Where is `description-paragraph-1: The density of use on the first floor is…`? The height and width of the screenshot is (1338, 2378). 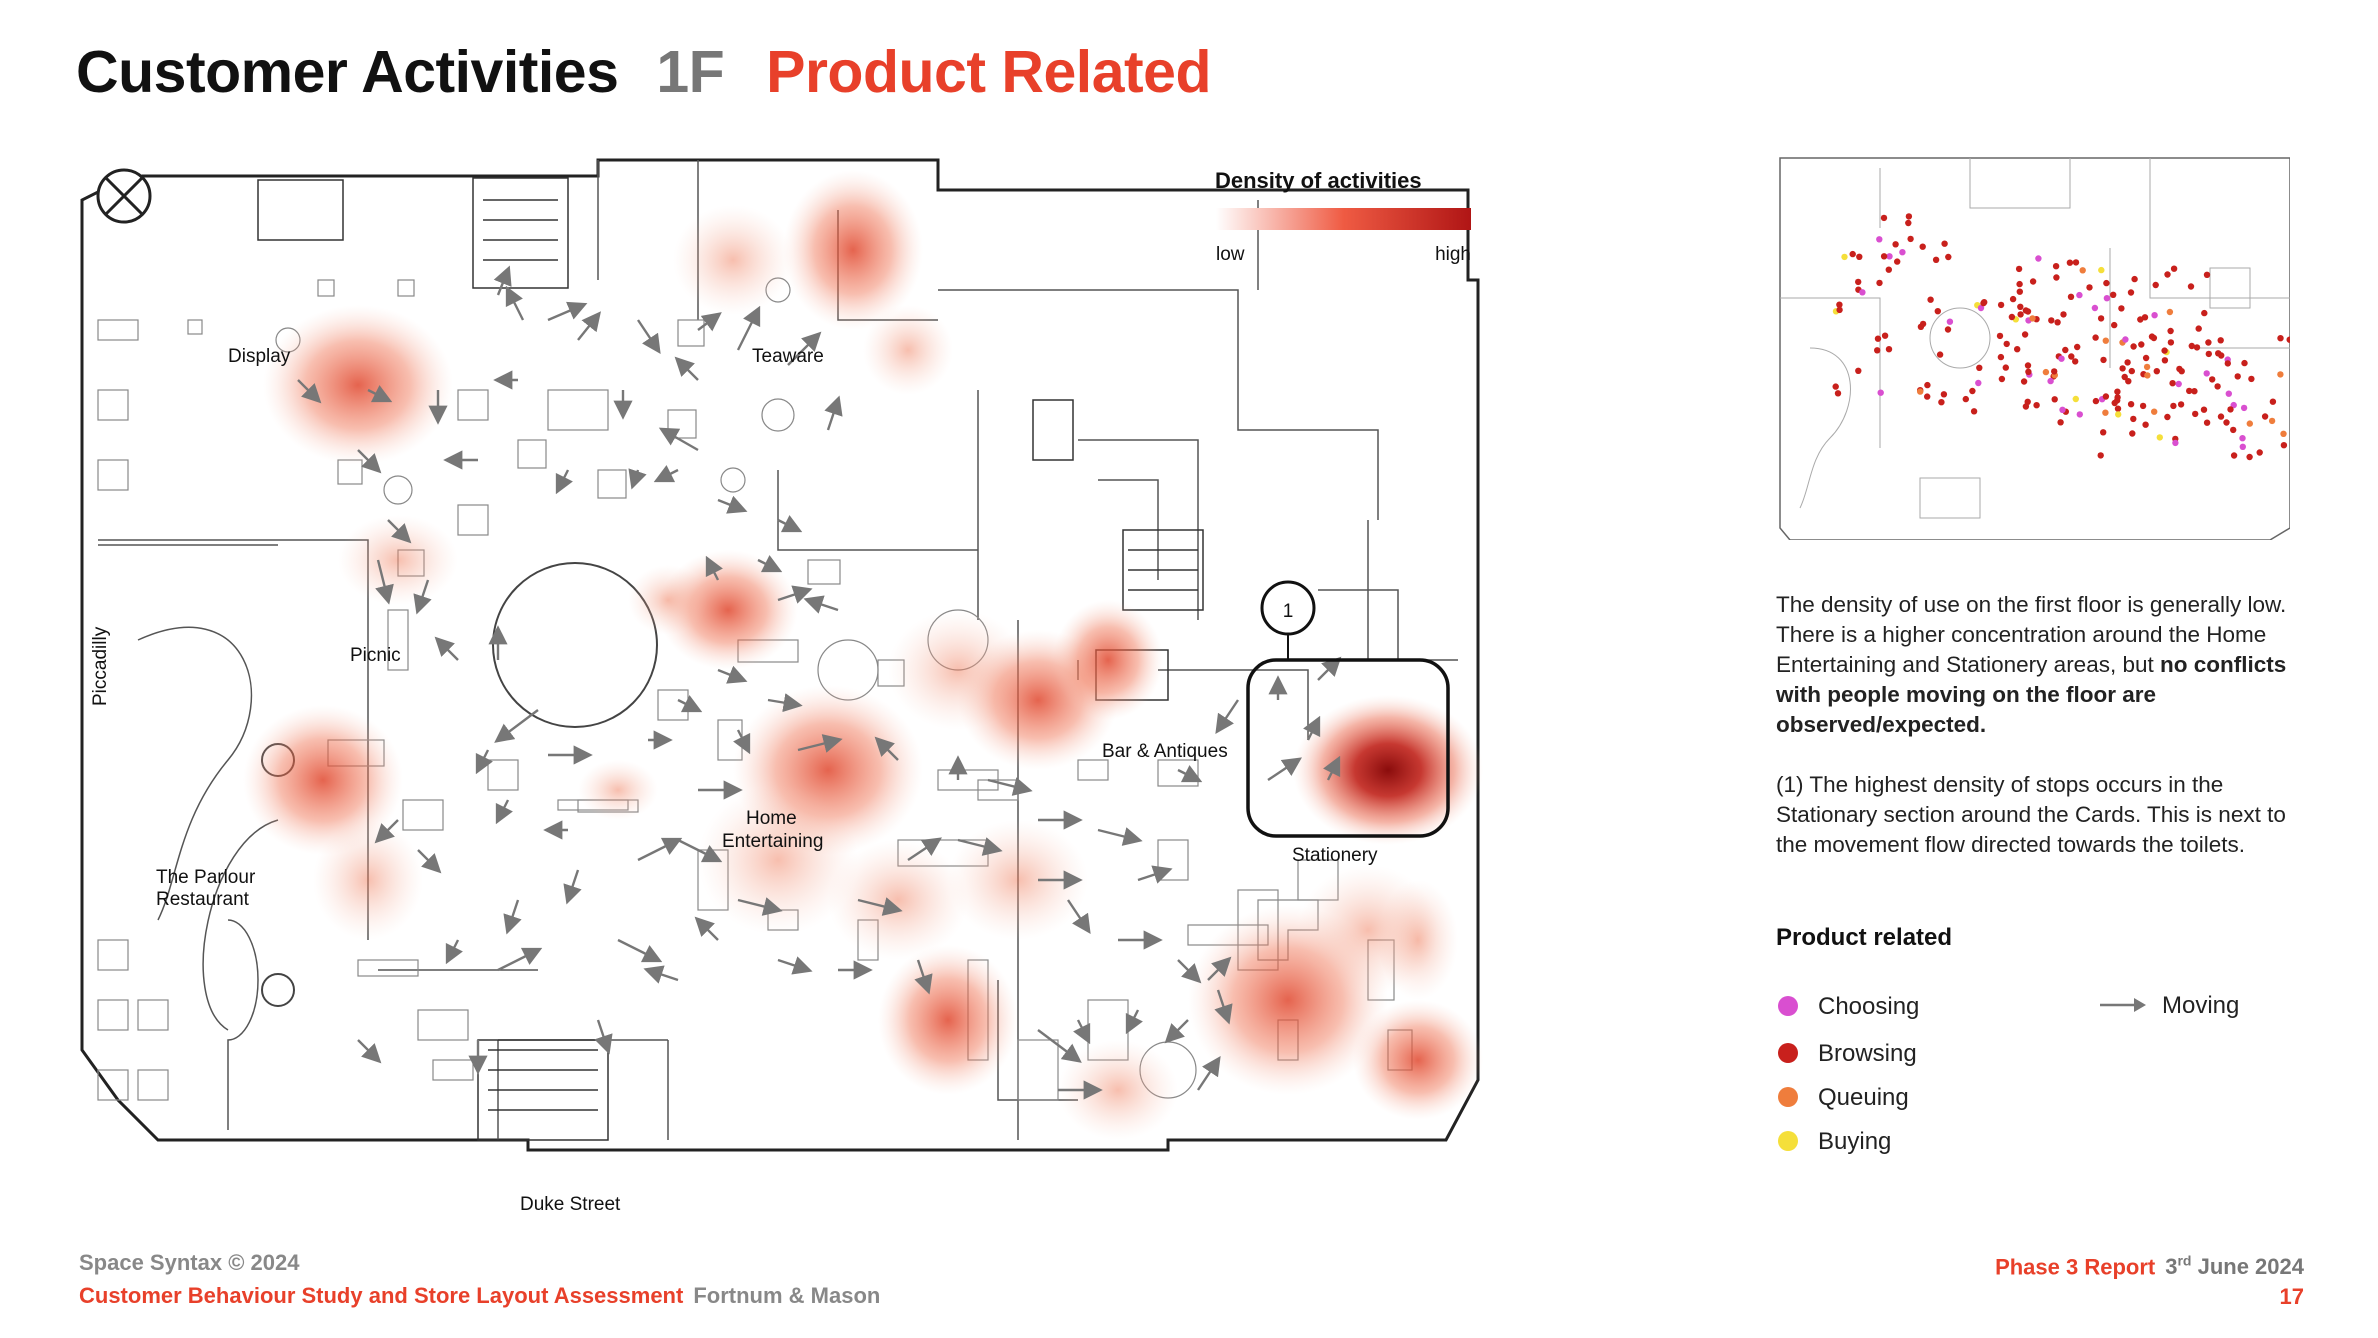
description-paragraph-1: The density of use on the first floor is… is located at coordinates (2036, 665).